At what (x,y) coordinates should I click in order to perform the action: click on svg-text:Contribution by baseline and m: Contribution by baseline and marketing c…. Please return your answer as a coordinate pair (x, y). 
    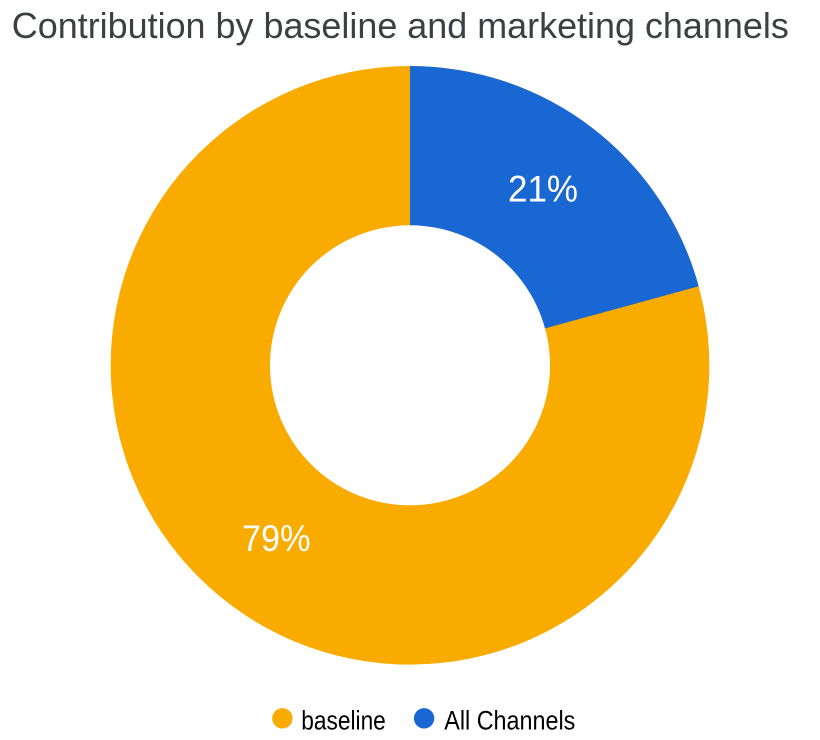
    Looking at the image, I should click on (400, 25).